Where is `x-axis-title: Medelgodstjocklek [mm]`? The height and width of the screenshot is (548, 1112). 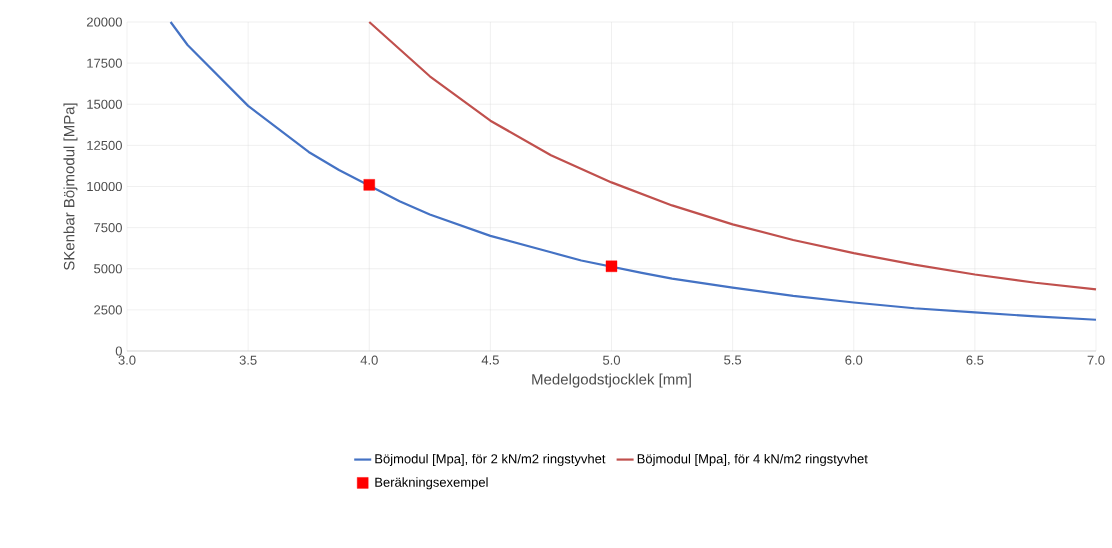 x-axis-title: Medelgodstjocklek [mm] is located at coordinates (611, 380).